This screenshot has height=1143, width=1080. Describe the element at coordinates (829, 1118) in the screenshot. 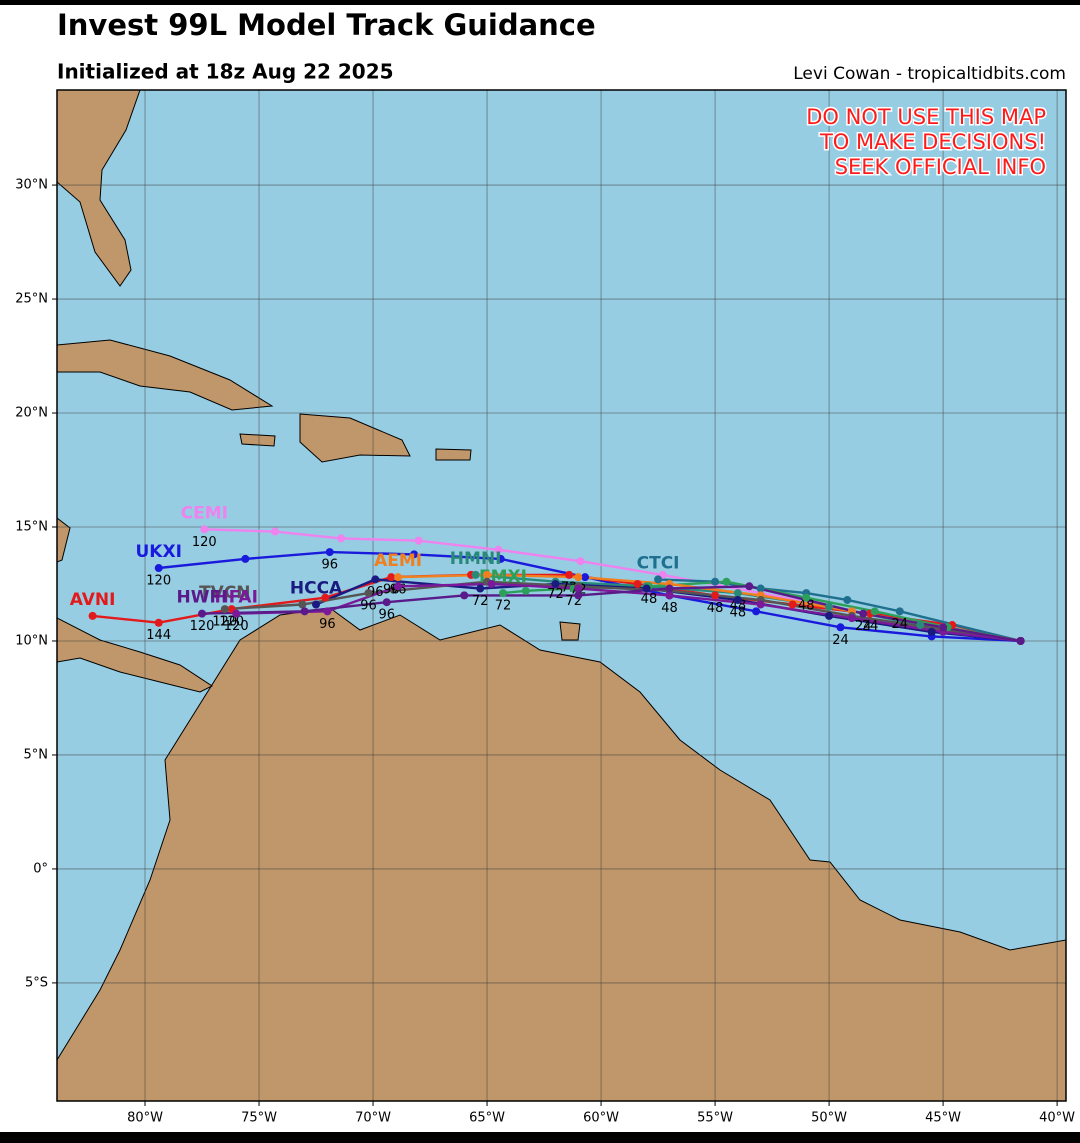

I see `x-tick-label: 50°W` at that location.